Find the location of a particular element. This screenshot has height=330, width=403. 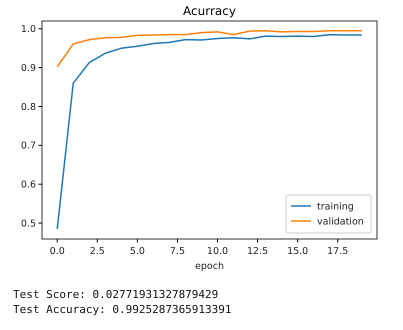

y-tick-label: 0.6 is located at coordinates (28, 185).